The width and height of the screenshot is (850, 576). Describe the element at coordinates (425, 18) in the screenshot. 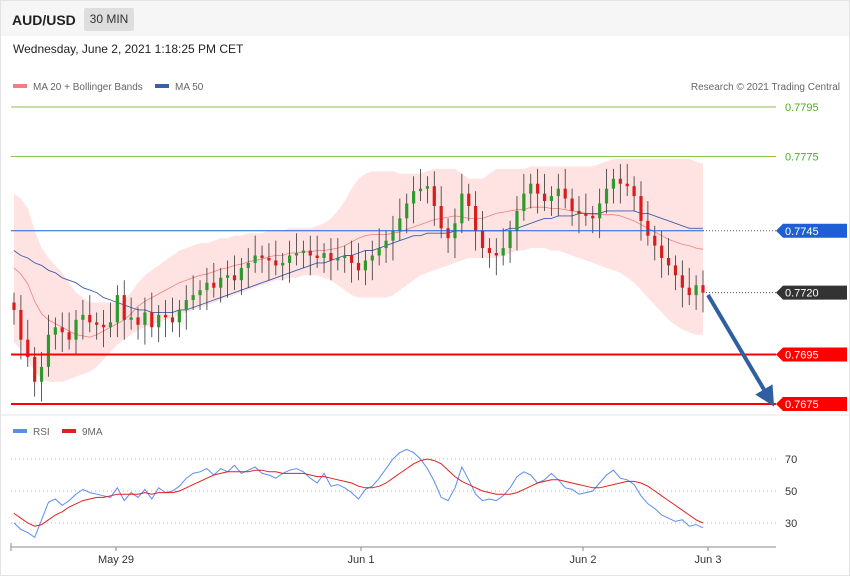

I see `header-bar: AUD/USD 30 MIN` at that location.